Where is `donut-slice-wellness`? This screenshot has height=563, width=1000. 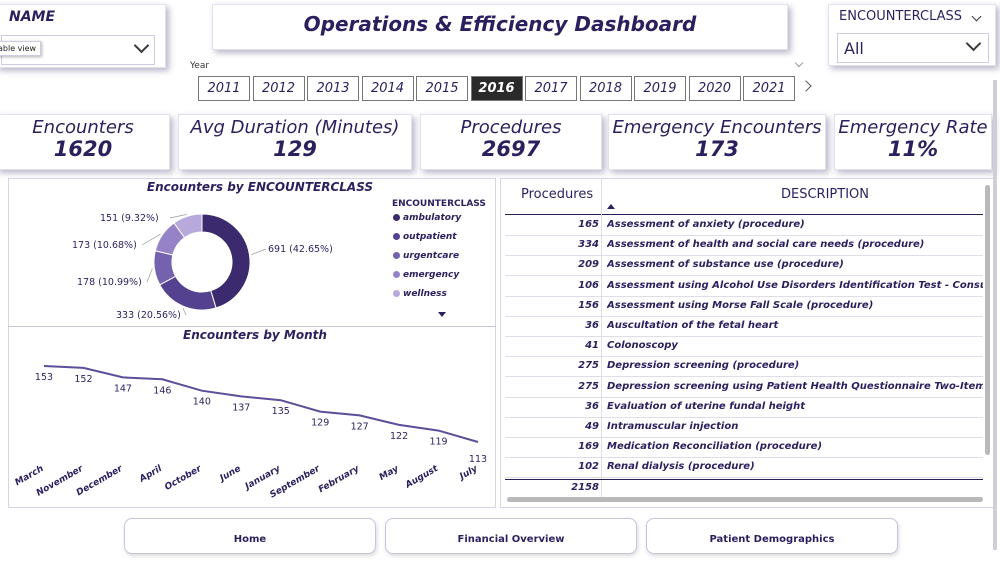
donut-slice-wellness is located at coordinates (188, 226).